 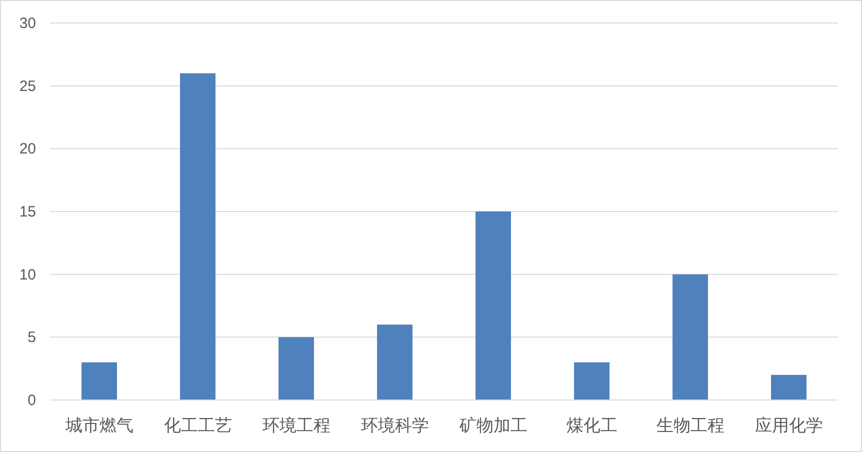 I want to click on x-tick-label: 应用化学, so click(x=788, y=425).